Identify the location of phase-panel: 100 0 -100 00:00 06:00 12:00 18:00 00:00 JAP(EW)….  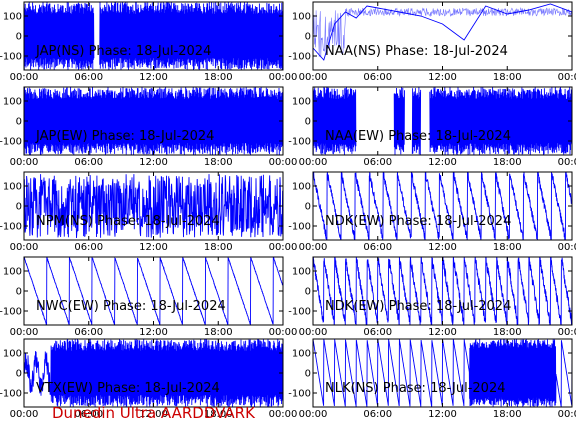
(149, 127).